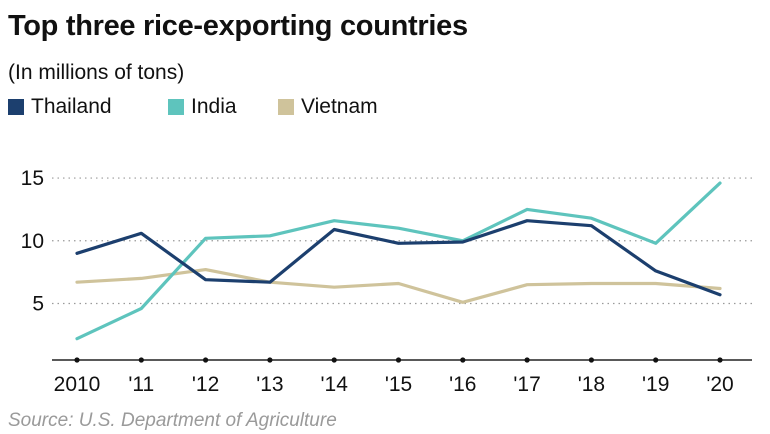 This screenshot has width=770, height=434. I want to click on y-tick-label: 5, so click(38, 304).